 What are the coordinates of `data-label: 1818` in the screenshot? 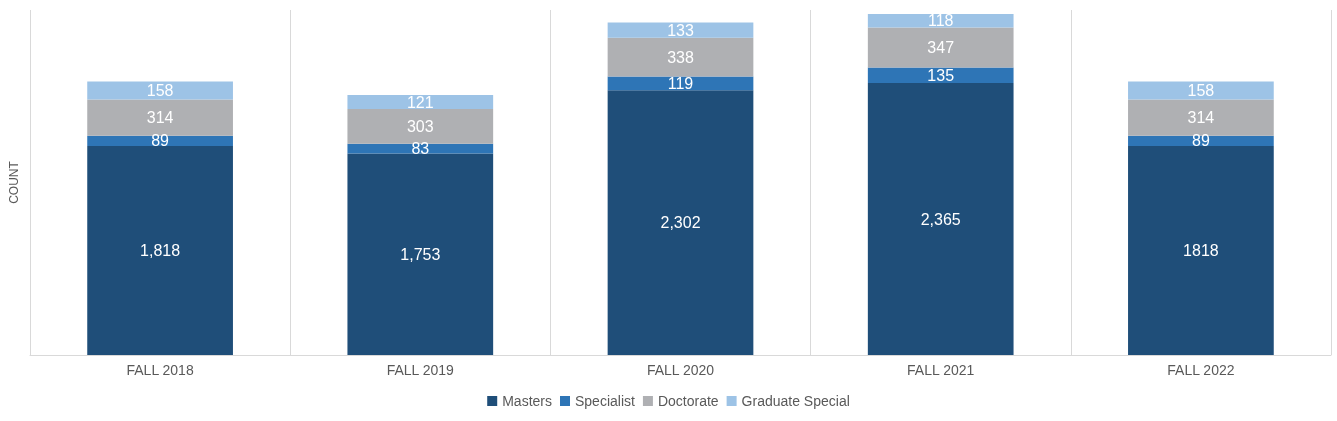 It's located at (1201, 250).